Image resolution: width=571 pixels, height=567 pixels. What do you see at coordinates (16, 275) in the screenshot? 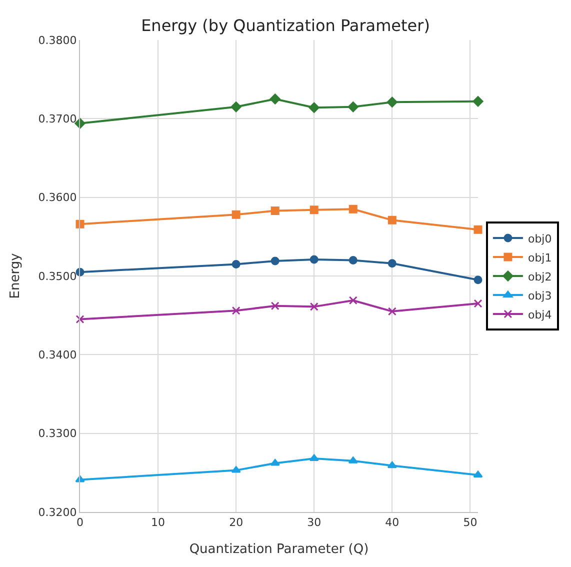
I see `y-axis-title: Energy` at bounding box center [16, 275].